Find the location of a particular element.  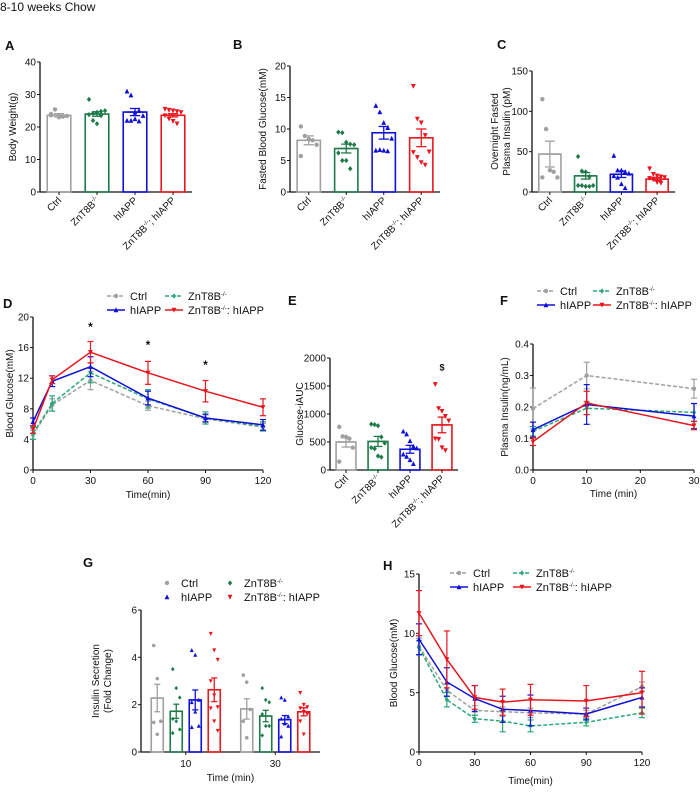

x-tick-label: ZnT8B-/- is located at coordinates (366, 489).